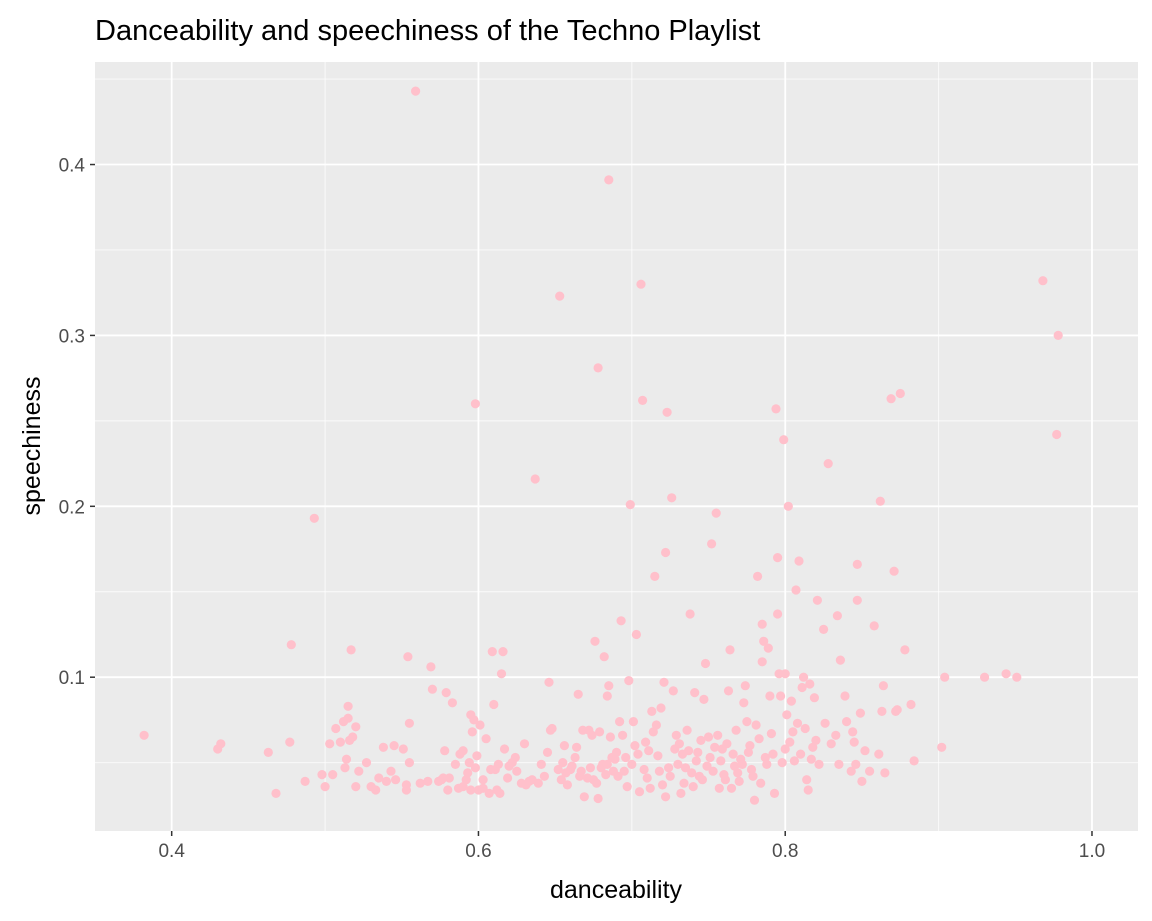 This screenshot has height=921, width=1152. Describe the element at coordinates (171, 851) in the screenshot. I see `x-tick-label: 0.4` at that location.